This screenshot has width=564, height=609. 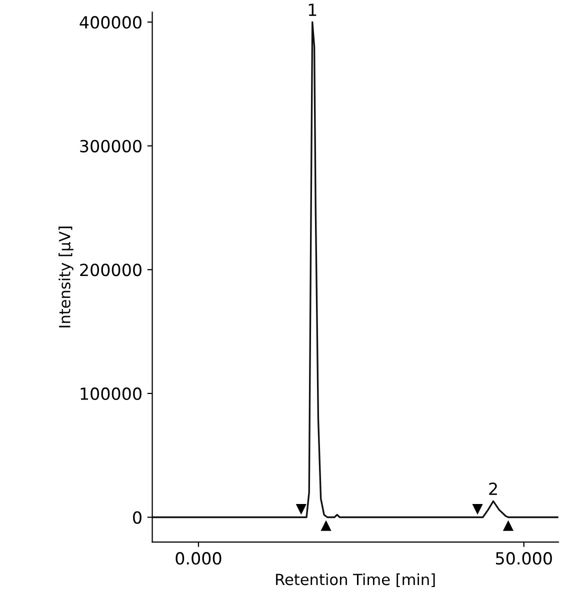 What do you see at coordinates (111, 393) in the screenshot?
I see `y-tick-label: 100000` at bounding box center [111, 393].